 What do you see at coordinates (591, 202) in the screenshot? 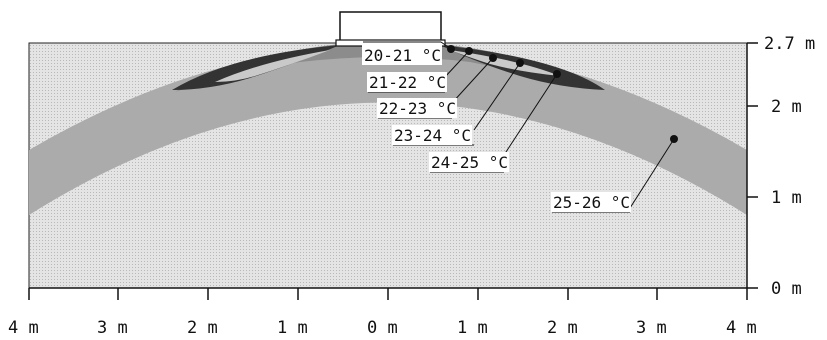
I see `zone-label-25-26: 25-26 °C` at bounding box center [591, 202].